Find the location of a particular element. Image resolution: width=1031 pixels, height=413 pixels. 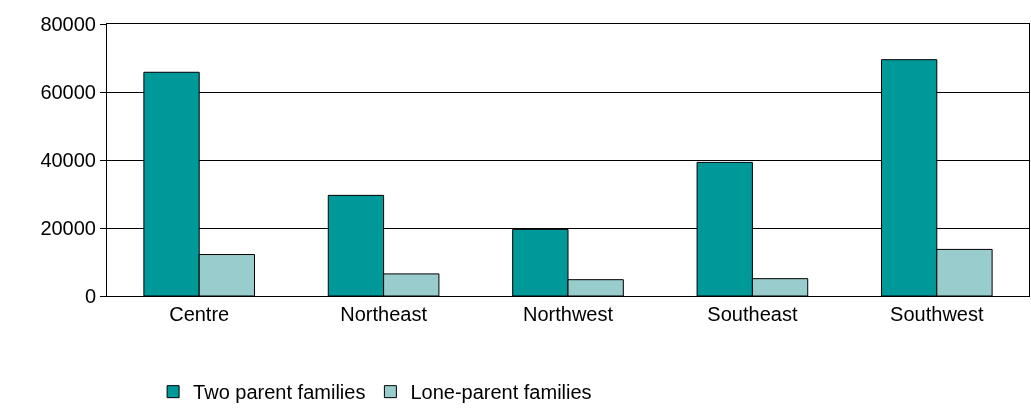

y-tick-label: 80000 is located at coordinates (68, 24).